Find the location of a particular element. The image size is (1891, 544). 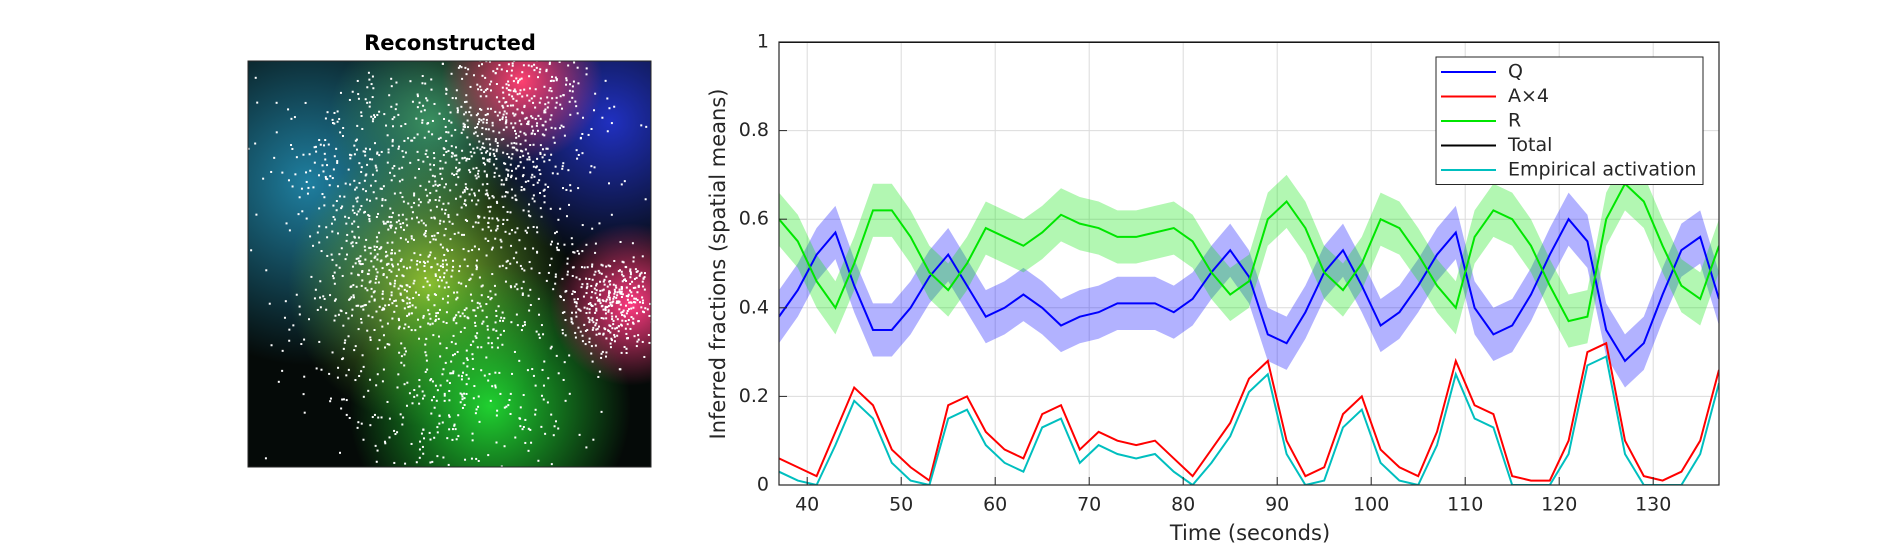

legend-label: Q is located at coordinates (1515, 72).